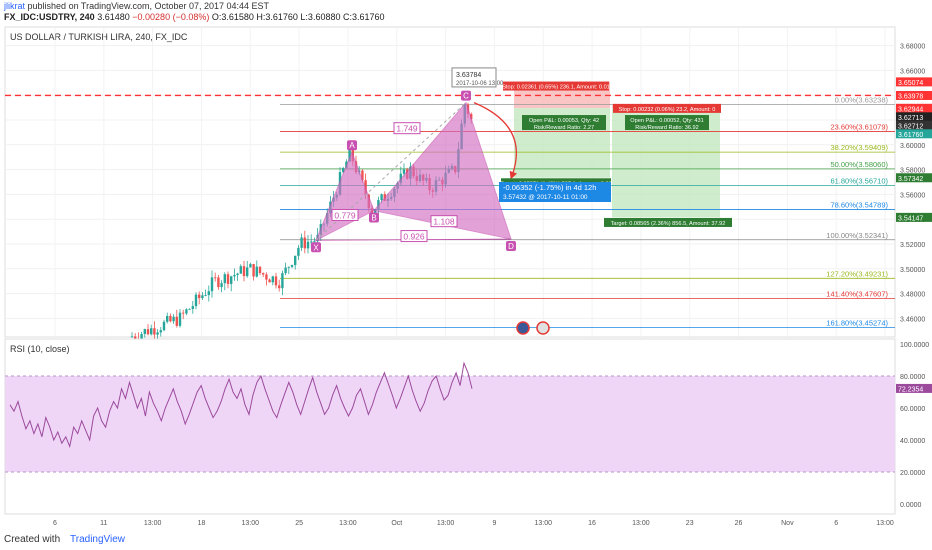 This screenshot has height=550, width=932. Describe the element at coordinates (523, 328) in the screenshot. I see `us-flag-icon` at that location.